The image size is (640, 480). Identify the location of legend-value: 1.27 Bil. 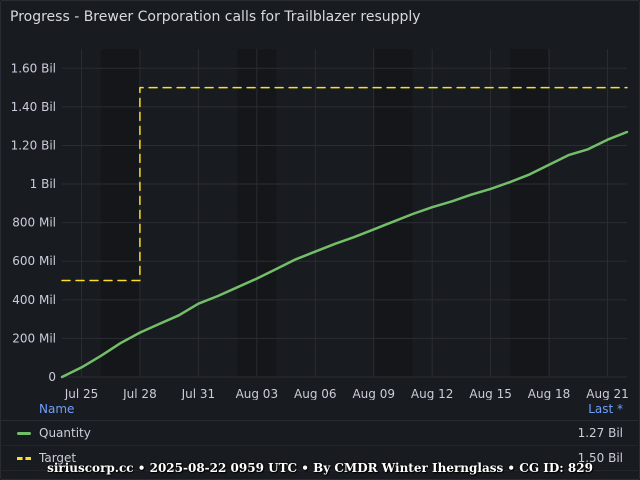
(600, 433).